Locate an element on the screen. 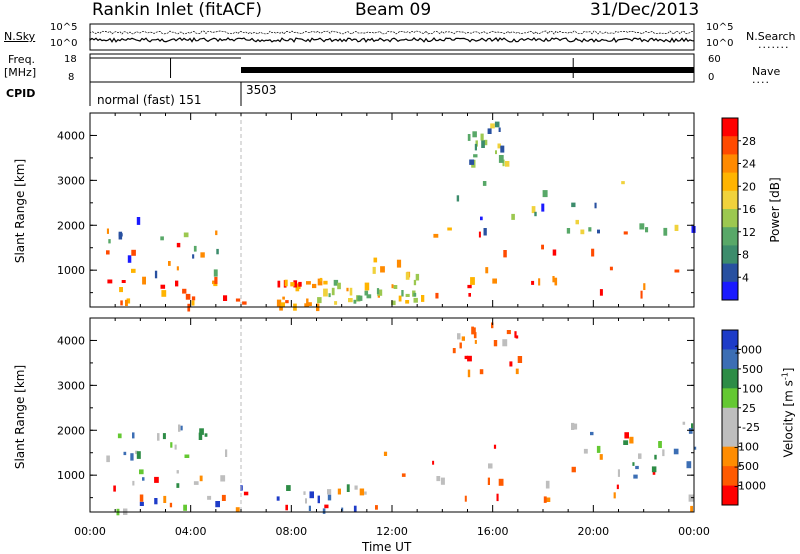 The height and width of the screenshot is (554, 800). velocity-ytick-label-1: 2000 is located at coordinates (71, 430).